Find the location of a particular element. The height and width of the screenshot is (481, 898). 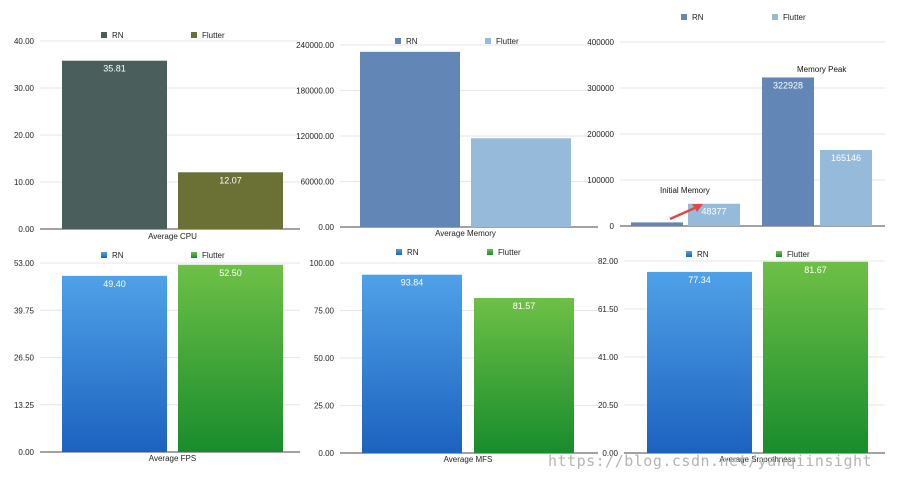

y-tick-label: 41.00 is located at coordinates (608, 357).